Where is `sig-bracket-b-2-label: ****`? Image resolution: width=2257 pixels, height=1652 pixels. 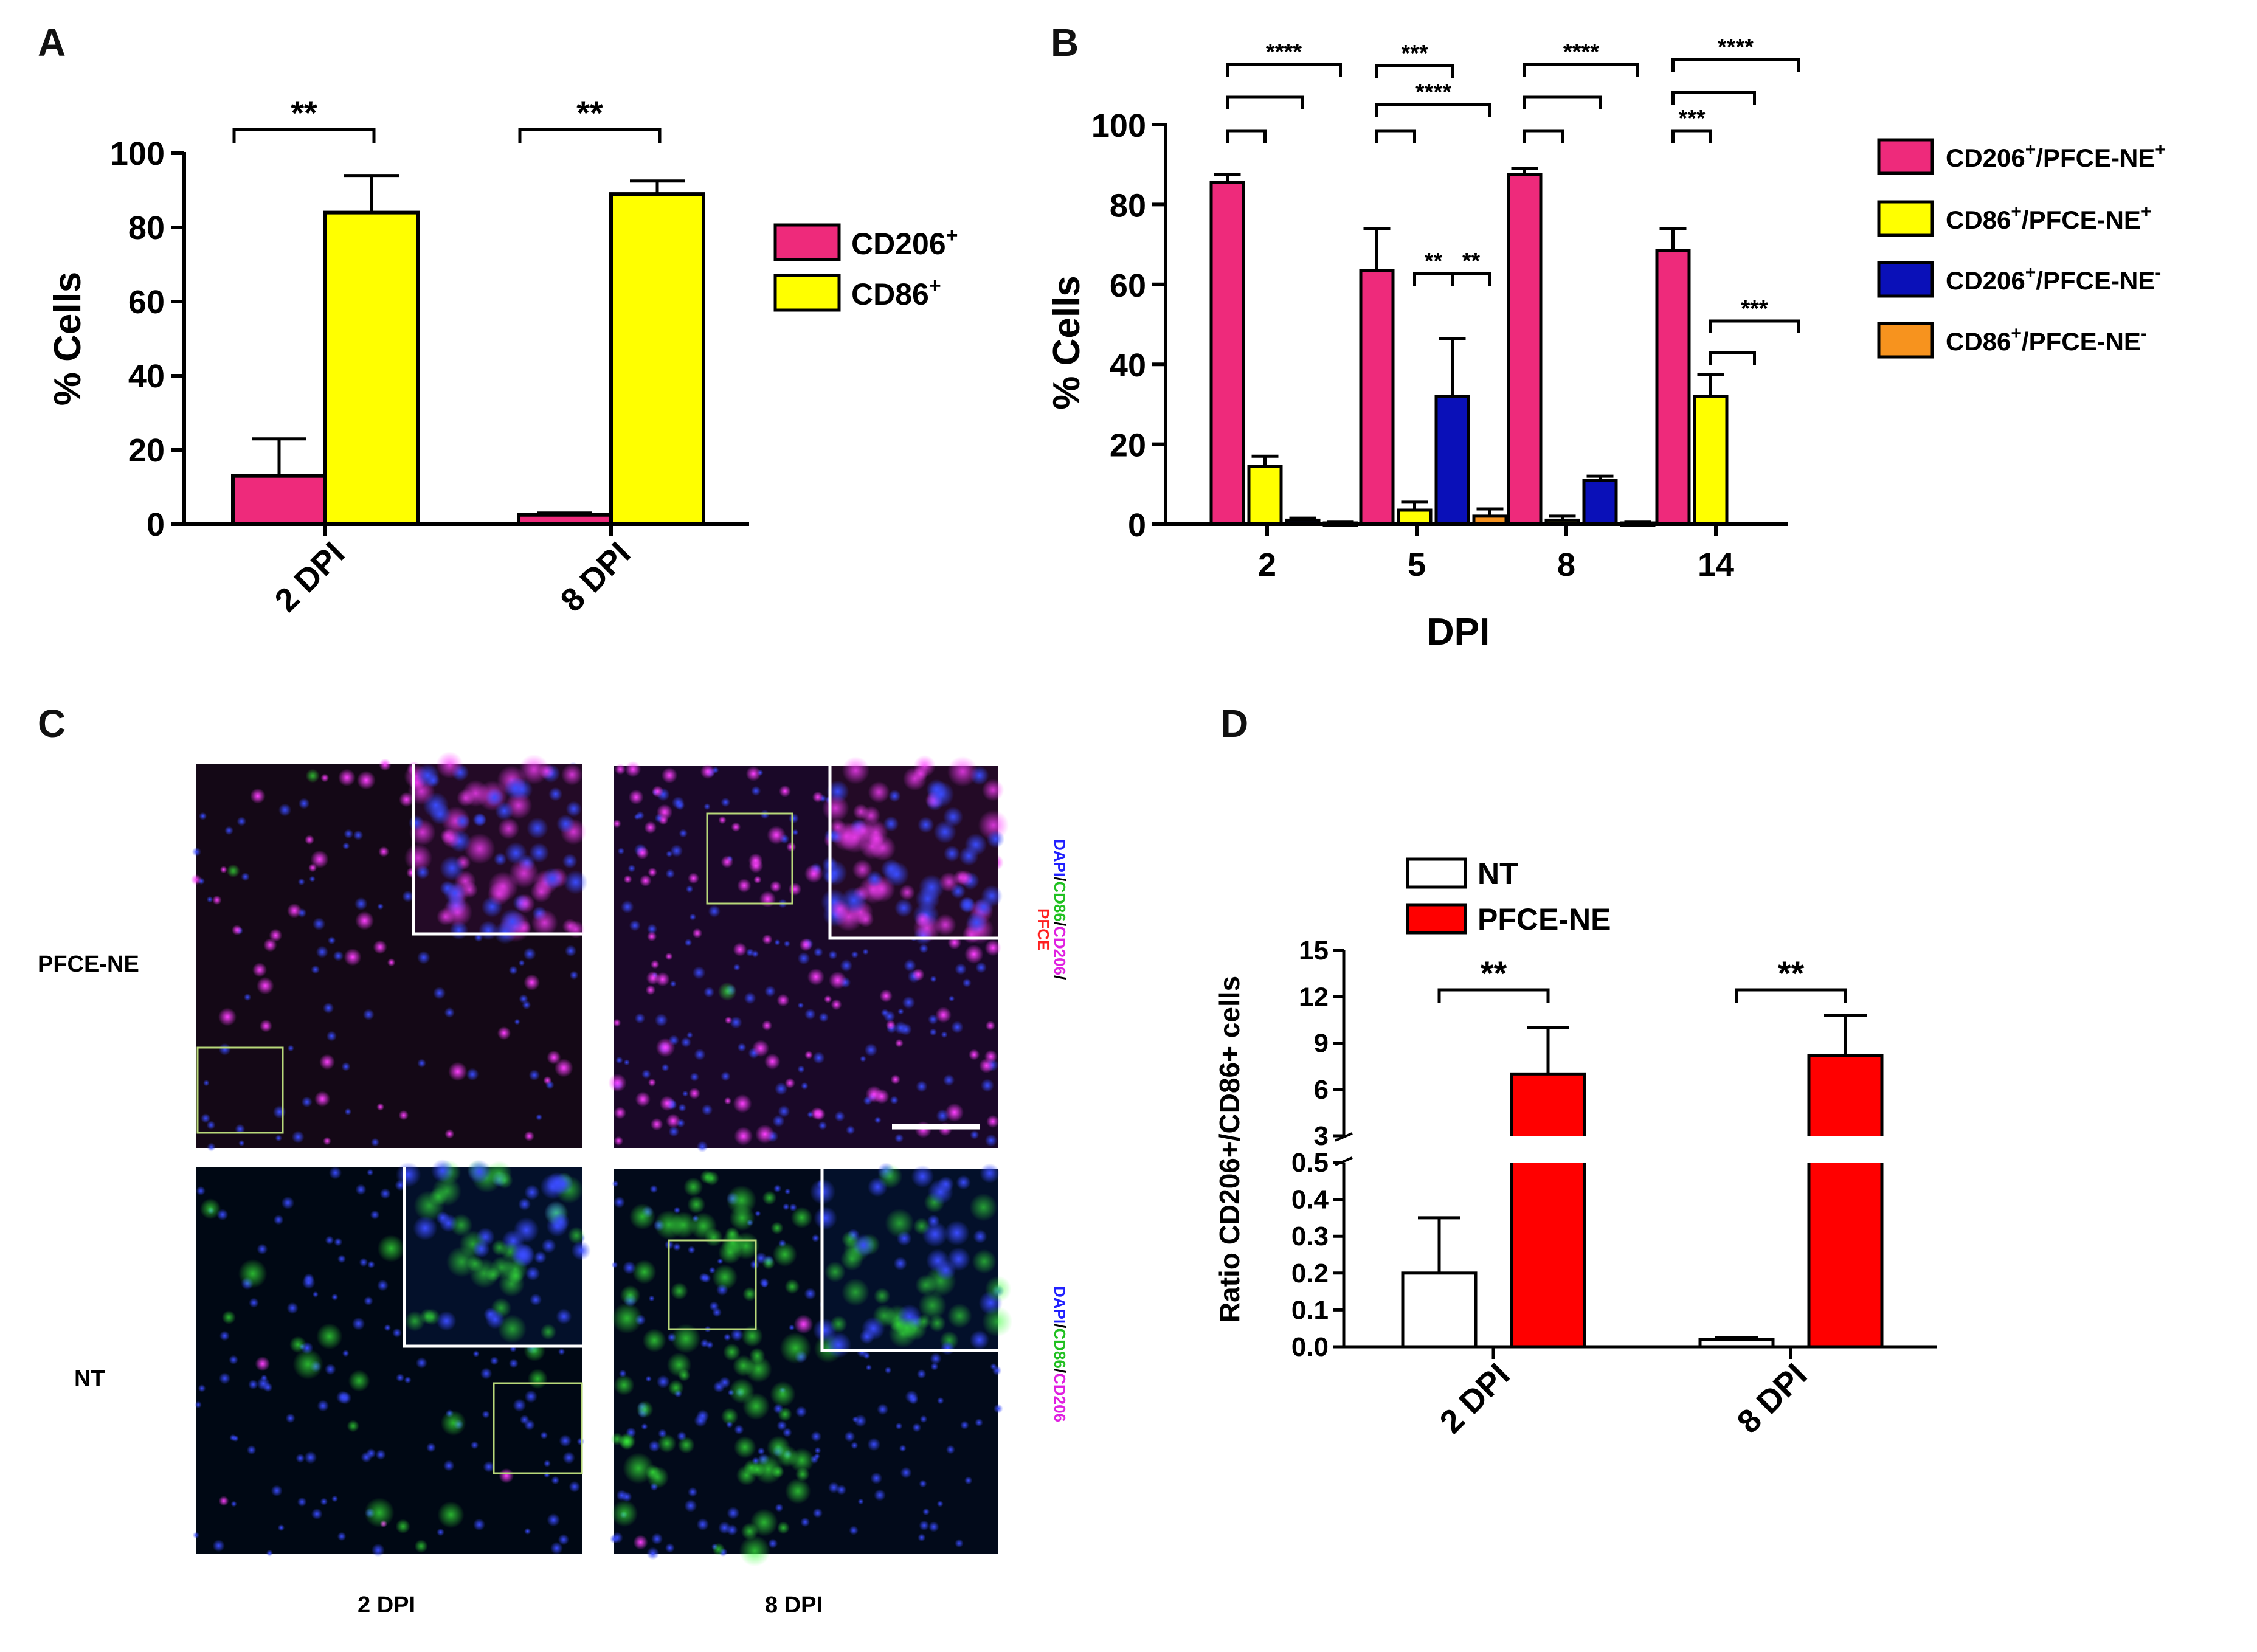 sig-bracket-b-2-label: **** is located at coordinates (1284, 52).